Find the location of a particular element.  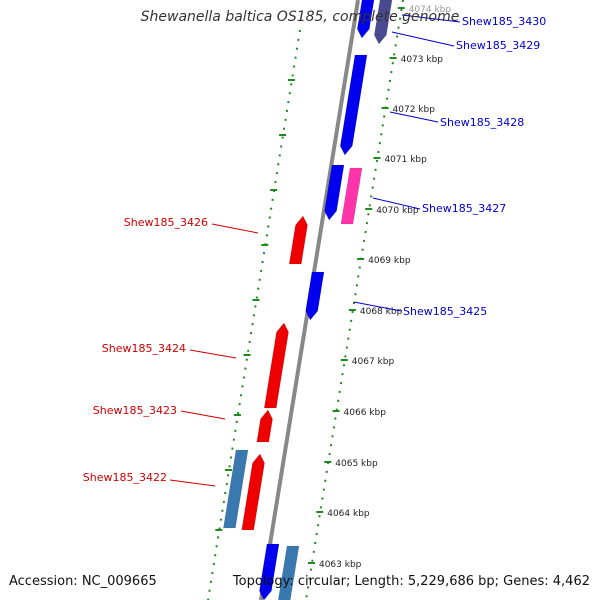

kbp-tick-label: 4068 kbp is located at coordinates (381, 312).